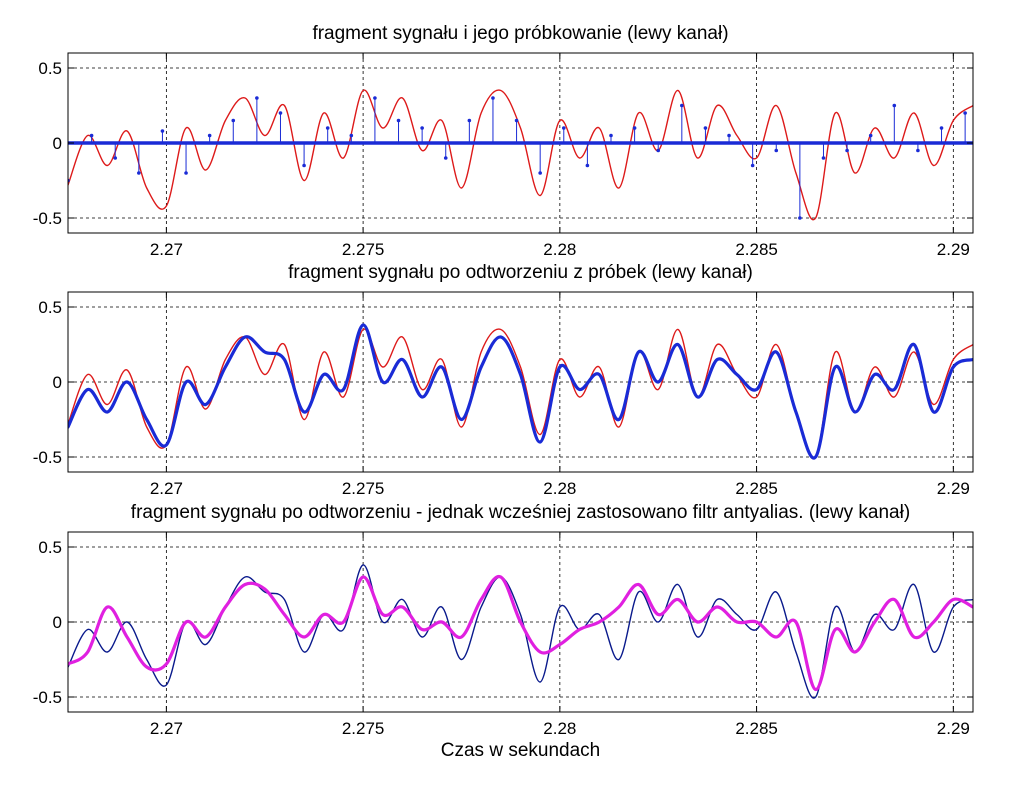 The height and width of the screenshot is (787, 1024). I want to click on x-axis-label: Czas w sekundach, so click(520, 750).